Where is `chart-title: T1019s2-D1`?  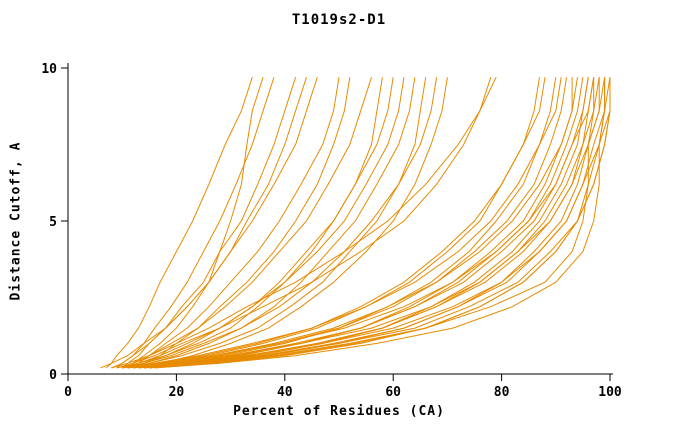 chart-title: T1019s2-D1 is located at coordinates (339, 20).